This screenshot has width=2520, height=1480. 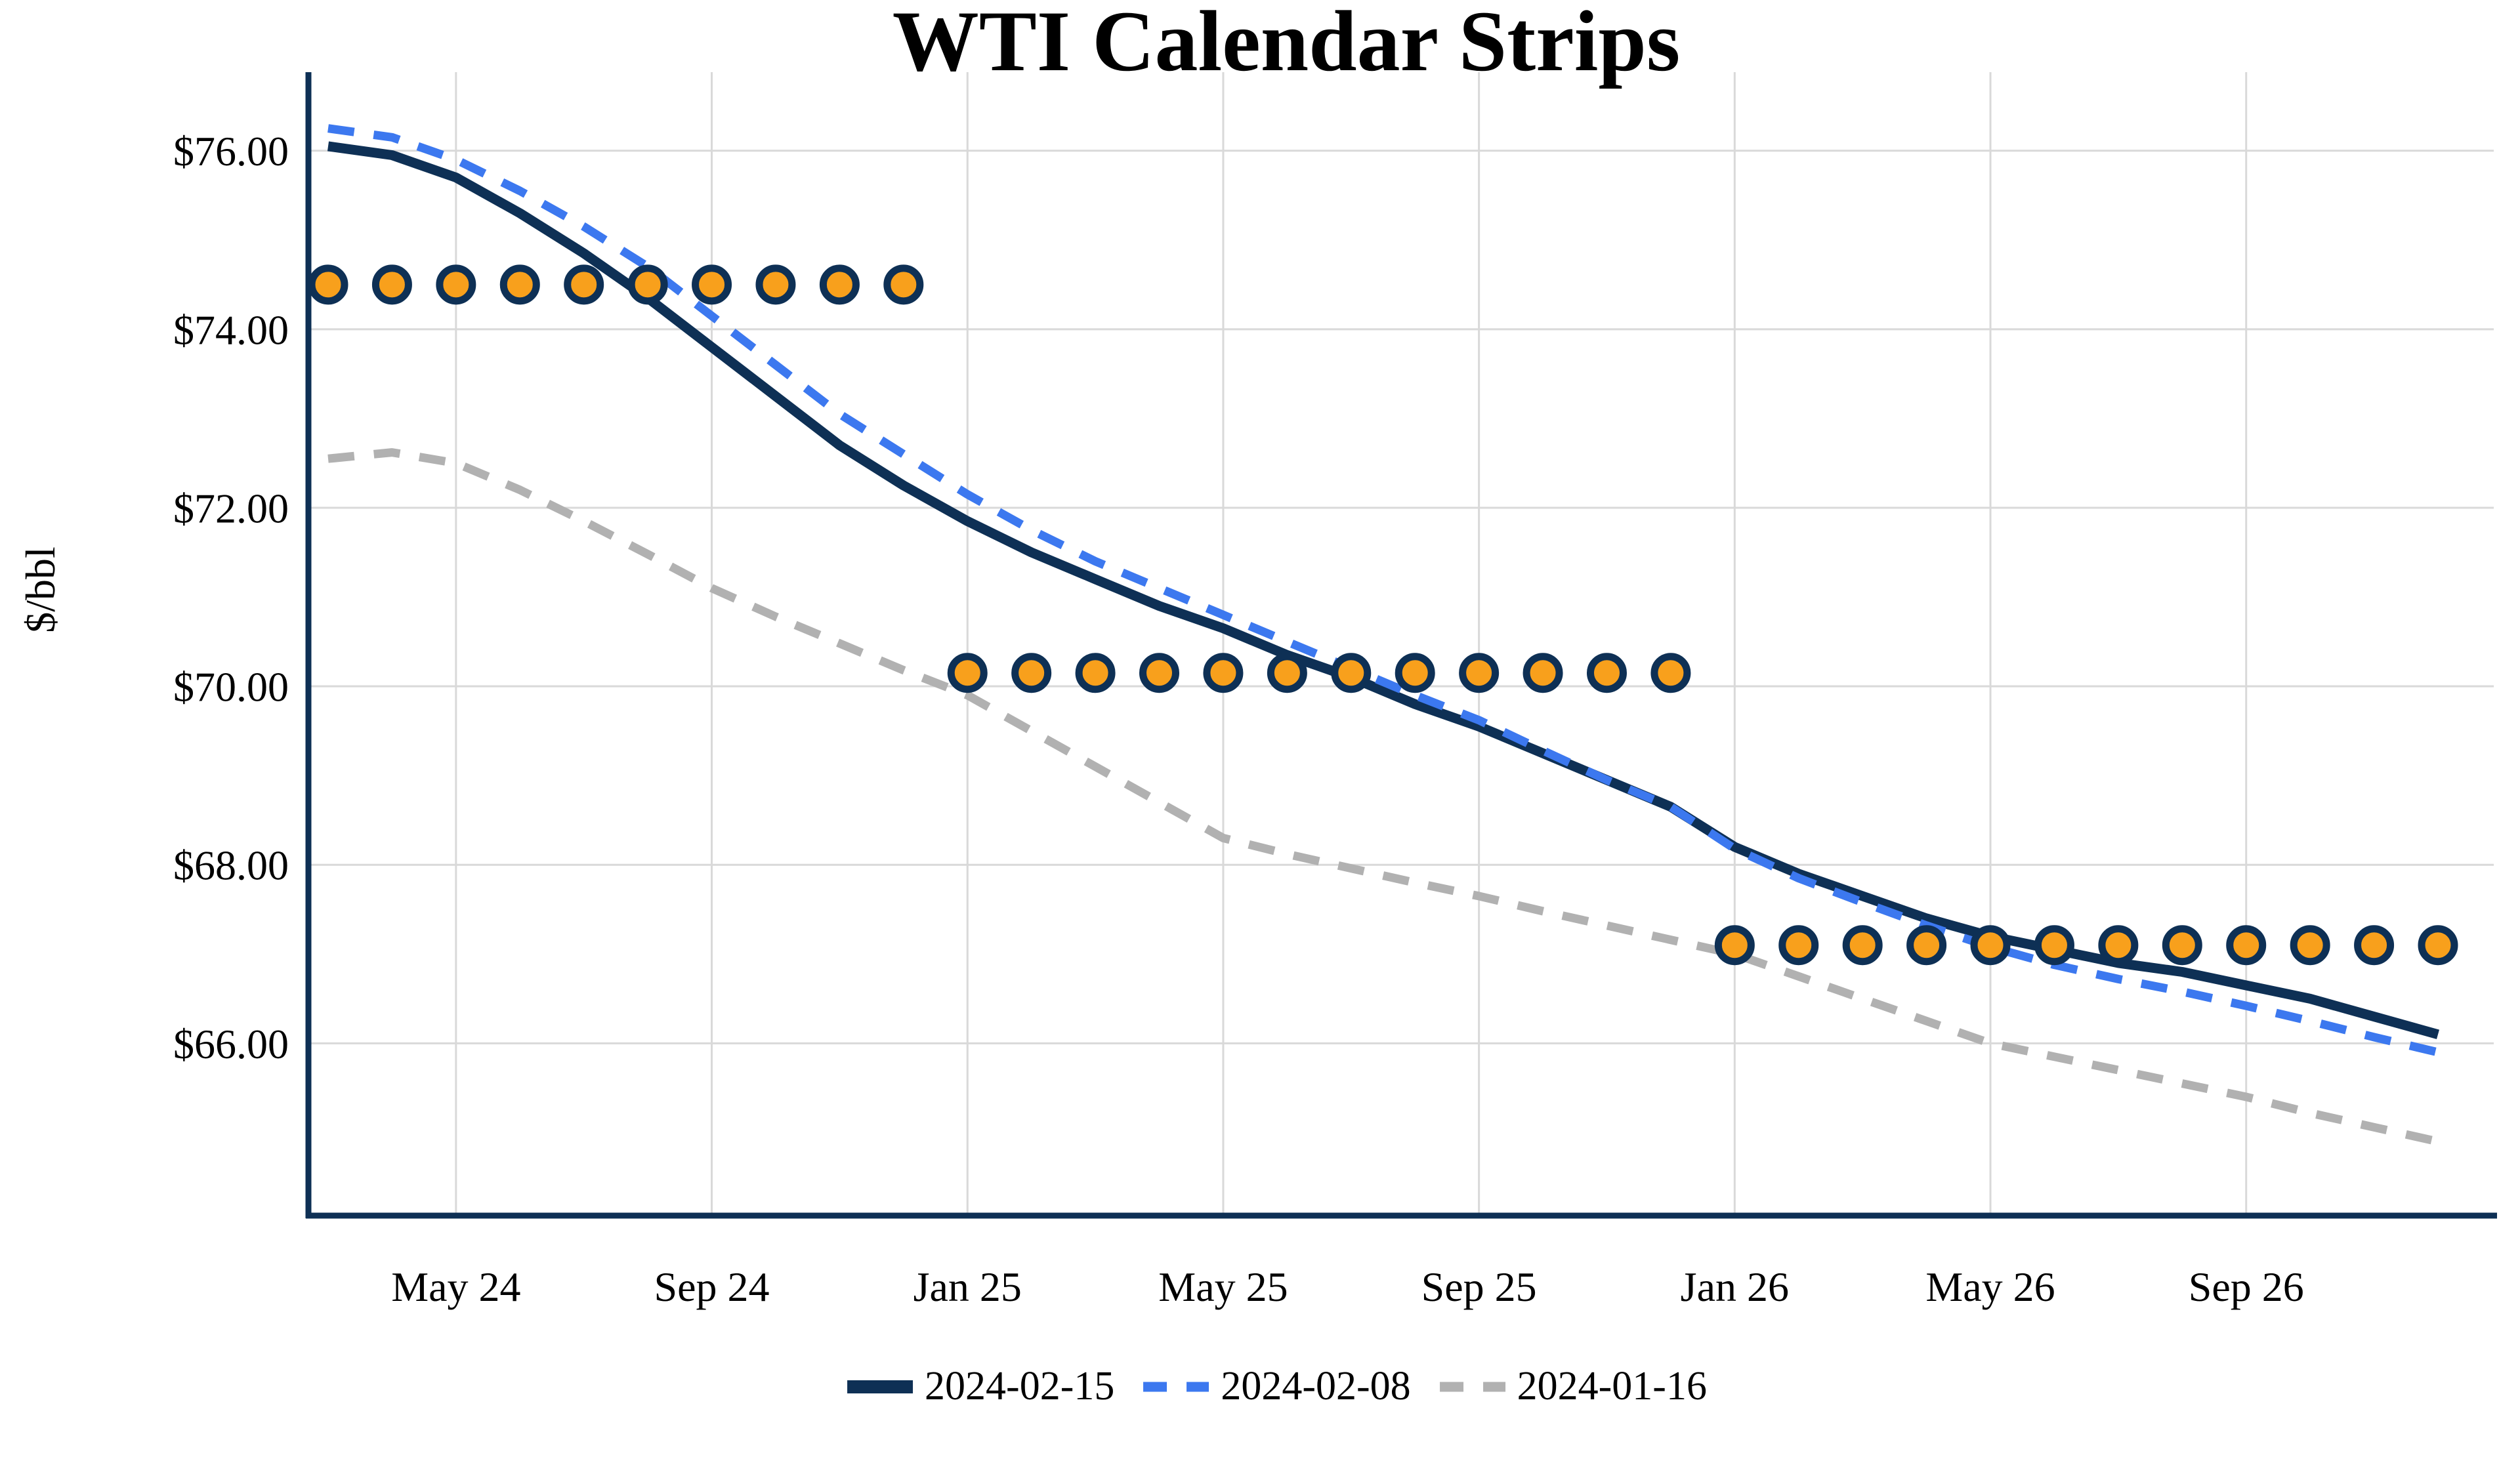 I want to click on page-title: WTI Calendar Strips, so click(x=1286, y=44).